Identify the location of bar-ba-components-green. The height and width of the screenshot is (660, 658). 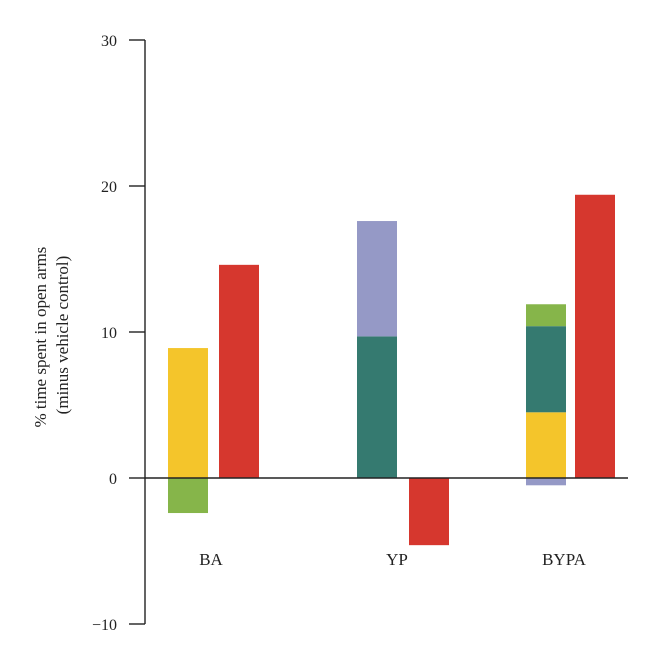
(188, 496).